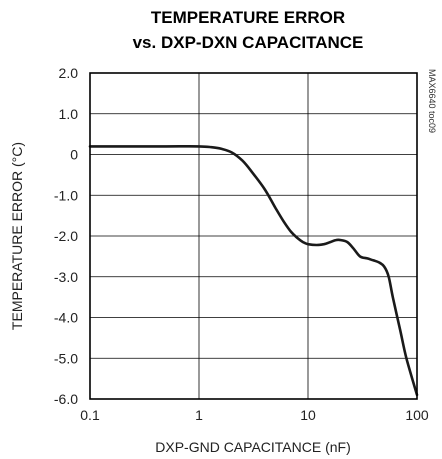  What do you see at coordinates (248, 17) in the screenshot?
I see `chart-title-line-1: TEMPERATURE ERROR` at bounding box center [248, 17].